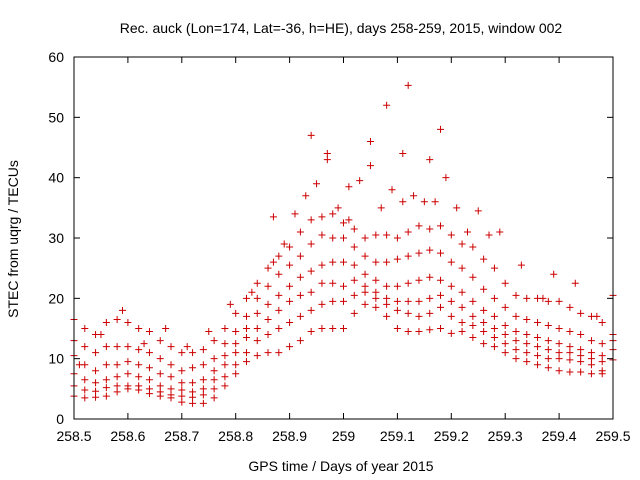 This screenshot has height=480, width=640. I want to click on x-tick-label: 259.1, so click(397, 436).